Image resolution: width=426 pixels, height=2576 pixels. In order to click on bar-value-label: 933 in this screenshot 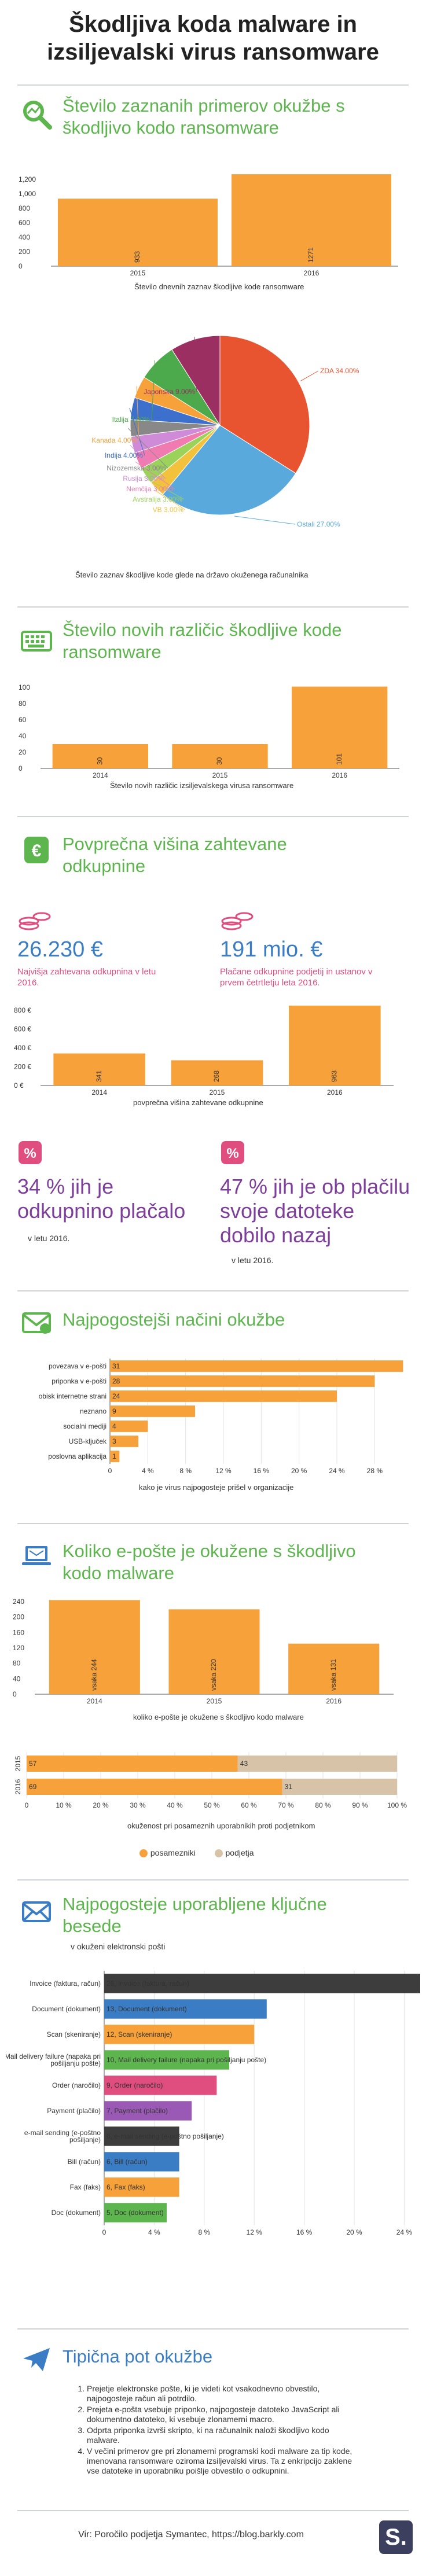, I will do `click(137, 257)`.